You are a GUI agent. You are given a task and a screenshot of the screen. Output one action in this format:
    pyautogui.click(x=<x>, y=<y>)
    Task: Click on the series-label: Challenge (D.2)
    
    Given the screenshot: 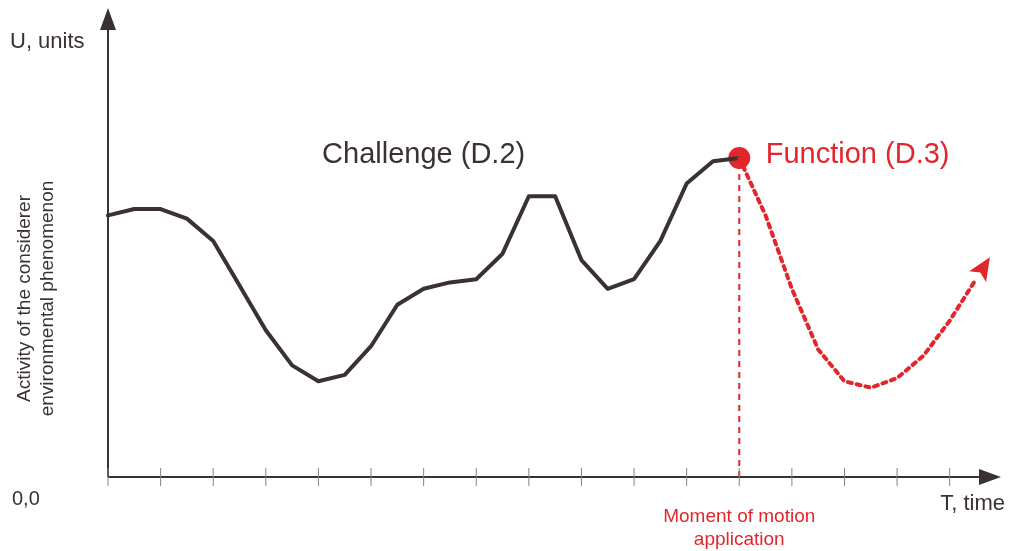 What is the action you would take?
    pyautogui.click(x=424, y=153)
    